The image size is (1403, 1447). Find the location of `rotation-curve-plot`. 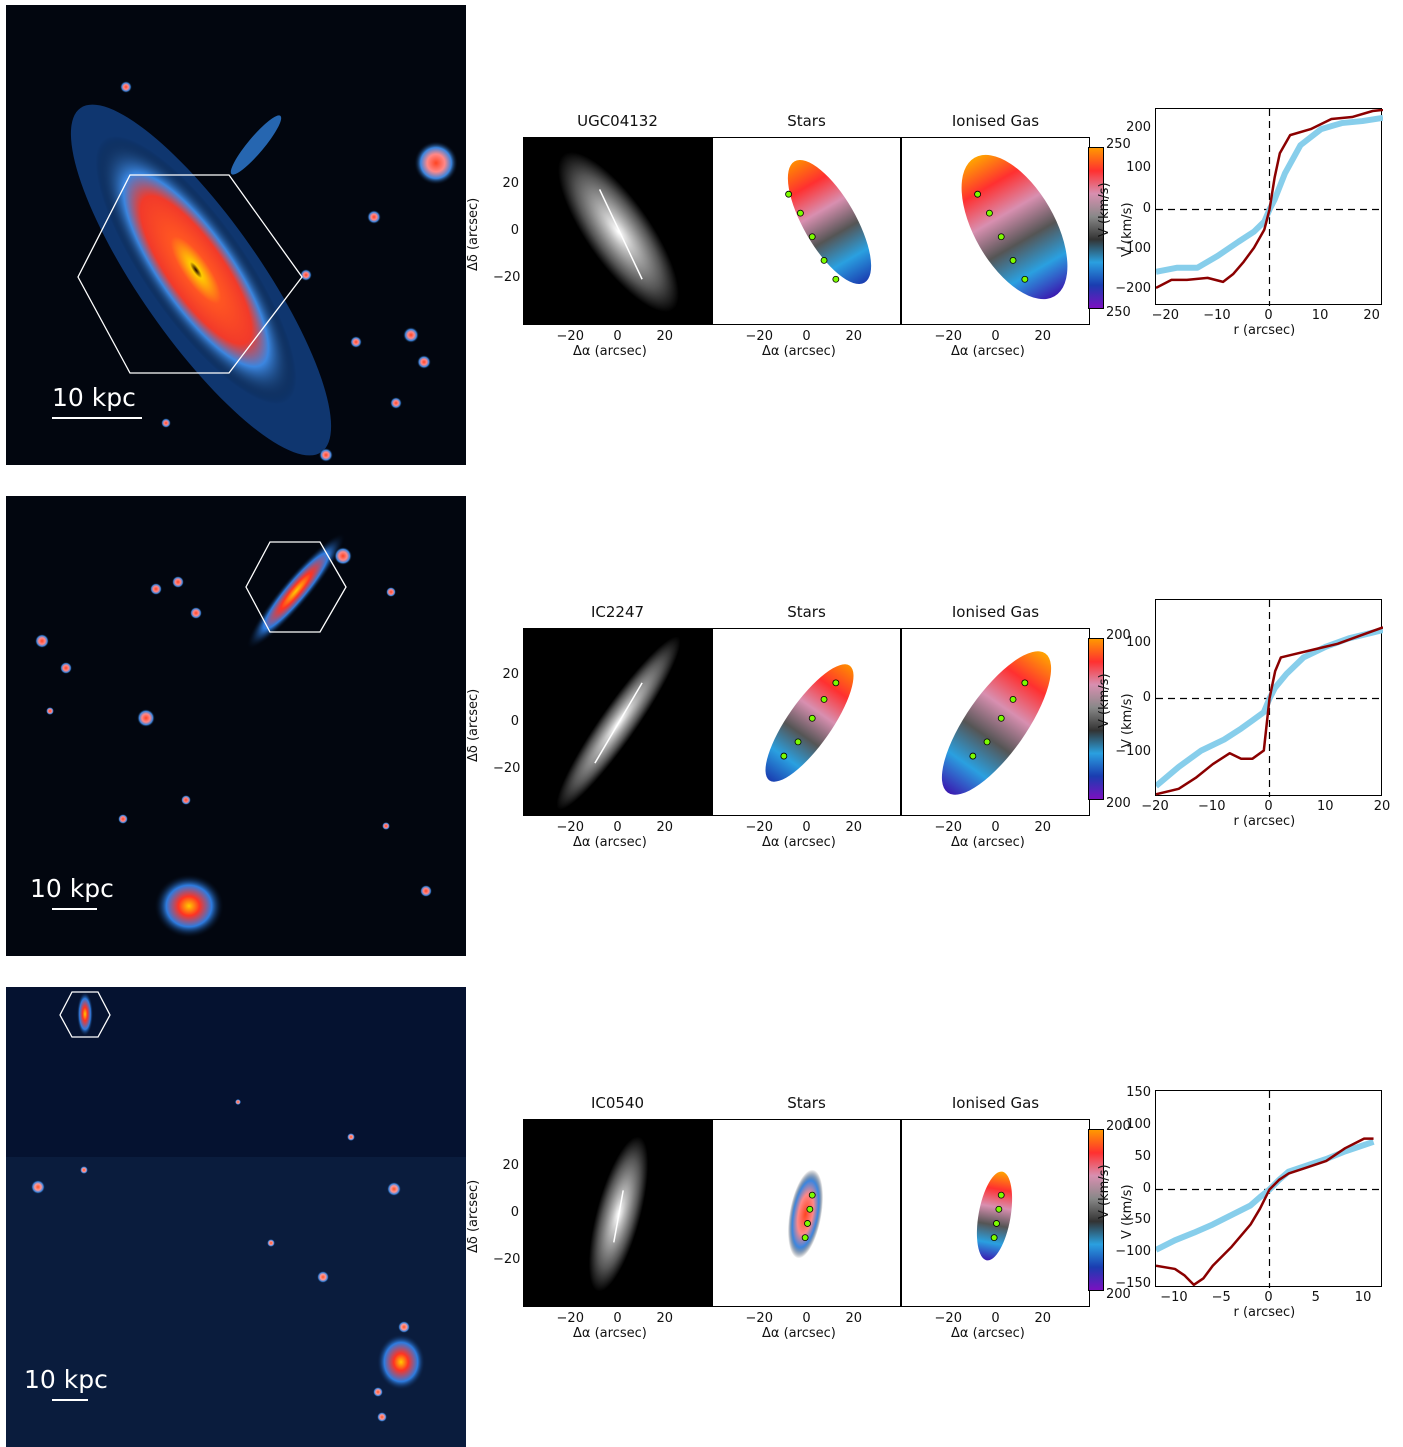

rotation-curve-plot is located at coordinates (1269, 698).